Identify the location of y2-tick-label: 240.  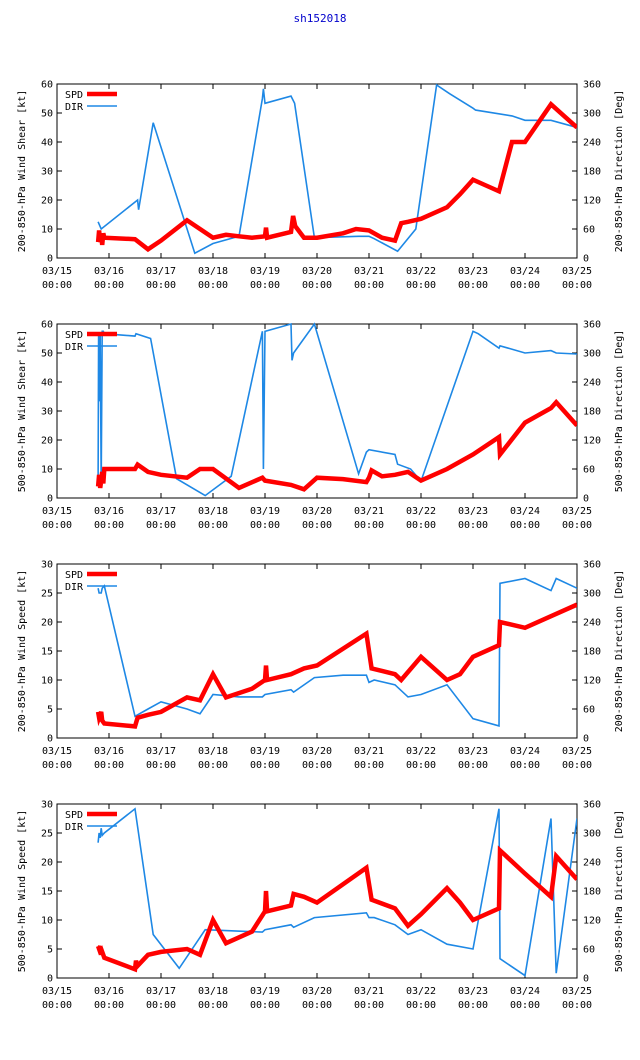
(592, 863).